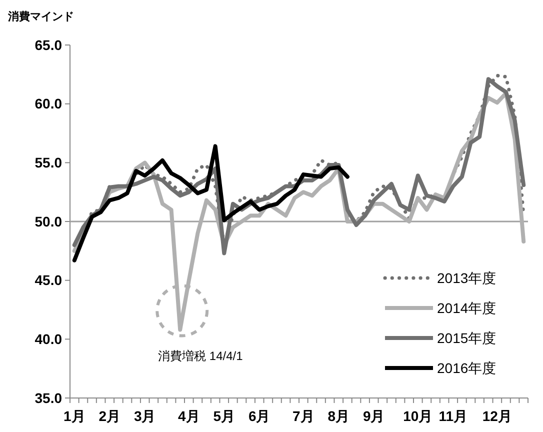  What do you see at coordinates (497, 416) in the screenshot?
I see `x-tick-label: 12月` at bounding box center [497, 416].